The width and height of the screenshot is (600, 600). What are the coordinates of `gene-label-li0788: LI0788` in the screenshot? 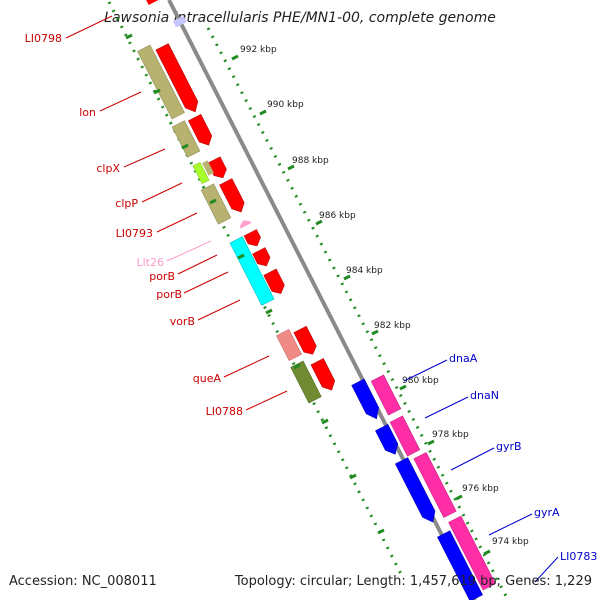 It's located at (224, 411).